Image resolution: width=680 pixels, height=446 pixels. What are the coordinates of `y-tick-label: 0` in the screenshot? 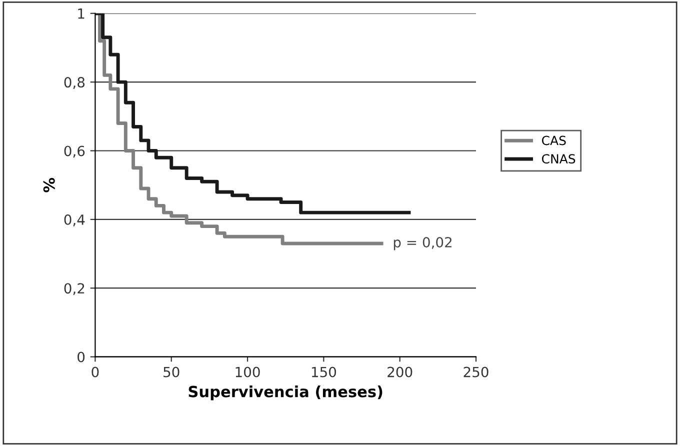 It's located at (81, 357).